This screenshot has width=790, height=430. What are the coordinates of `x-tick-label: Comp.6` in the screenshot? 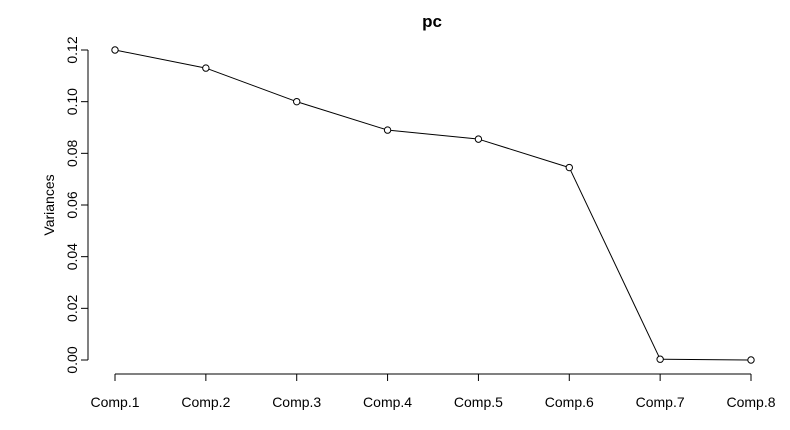 It's located at (569, 402).